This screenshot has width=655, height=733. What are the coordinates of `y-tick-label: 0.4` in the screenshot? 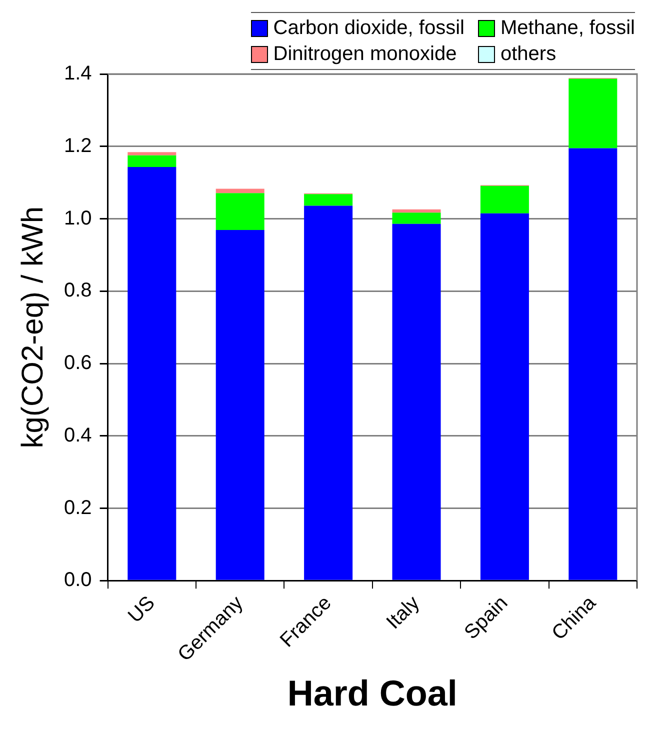 It's located at (78, 435).